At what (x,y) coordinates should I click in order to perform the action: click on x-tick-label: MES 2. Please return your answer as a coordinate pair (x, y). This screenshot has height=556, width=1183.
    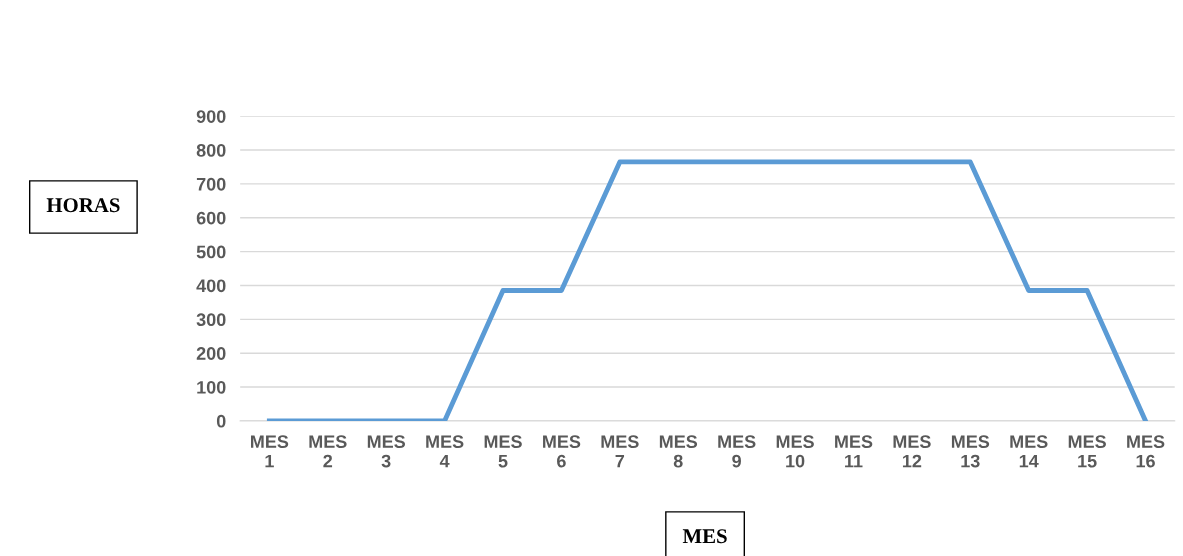
    Looking at the image, I should click on (328, 451).